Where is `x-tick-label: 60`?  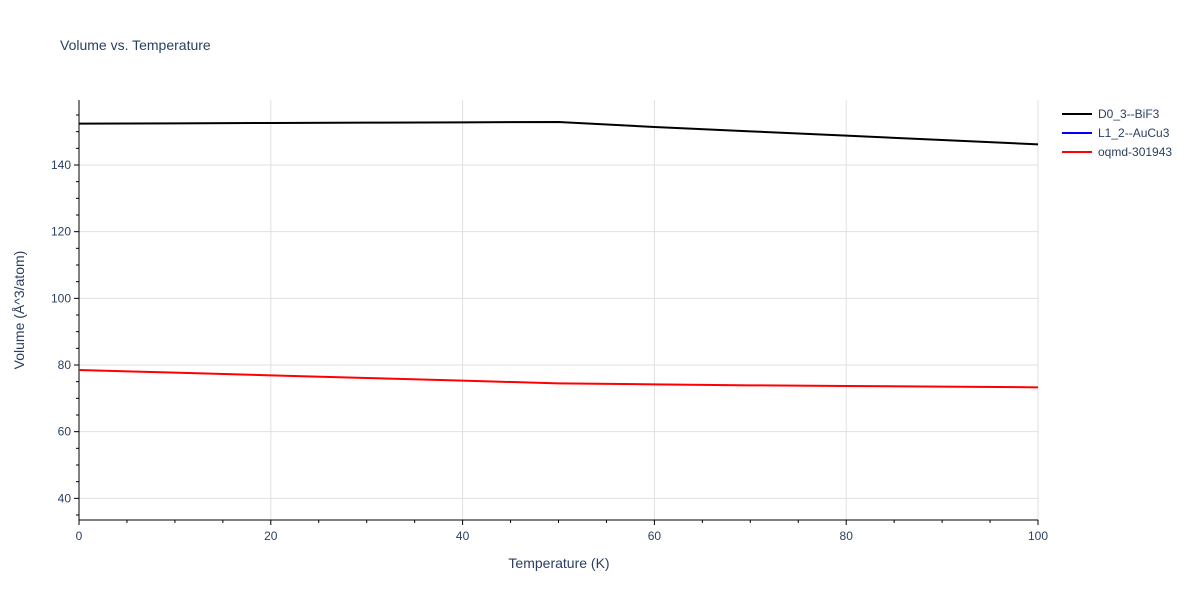 x-tick-label: 60 is located at coordinates (655, 536).